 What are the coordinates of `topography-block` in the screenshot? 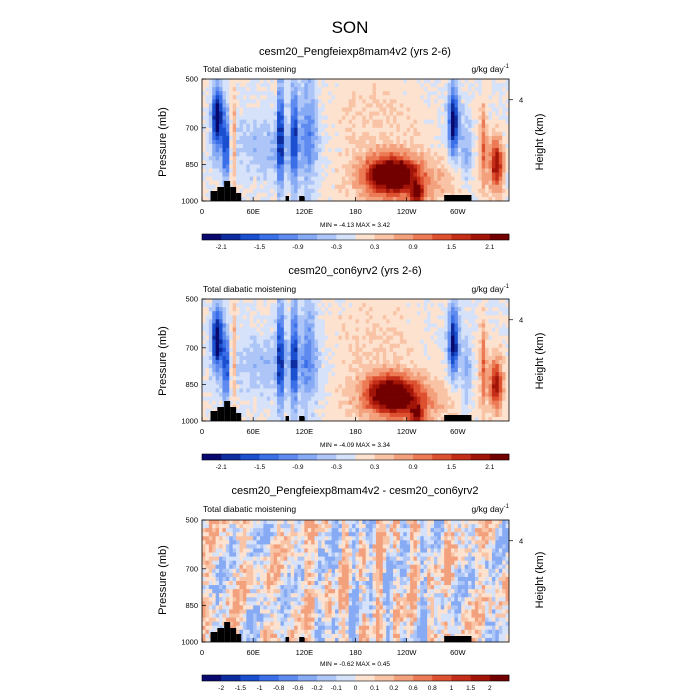 It's located at (214, 196).